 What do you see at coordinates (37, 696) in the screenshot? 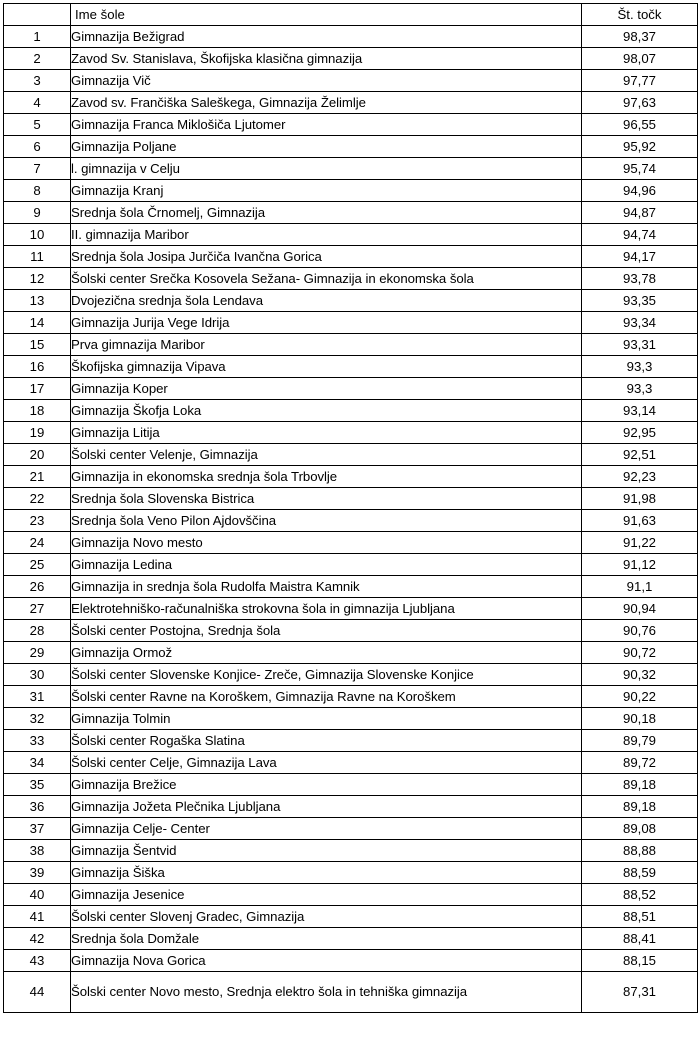
I see `cell-rank: 31` at bounding box center [37, 696].